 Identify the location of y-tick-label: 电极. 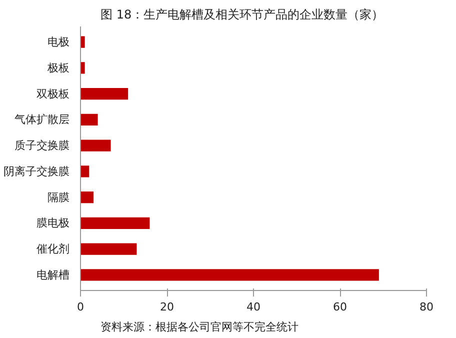
(59, 42).